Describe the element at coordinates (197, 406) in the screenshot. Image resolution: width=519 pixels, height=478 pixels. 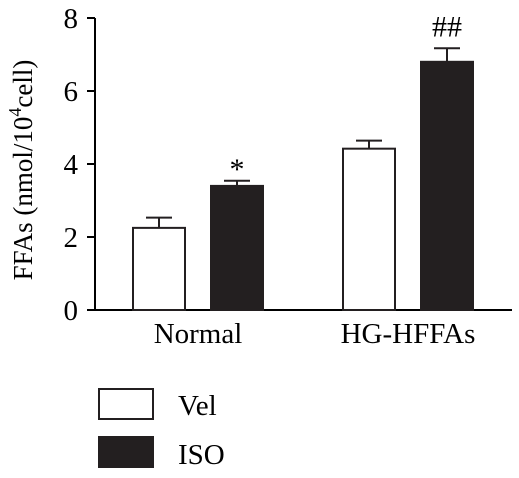
I see `legend-label-vel: Vel` at that location.